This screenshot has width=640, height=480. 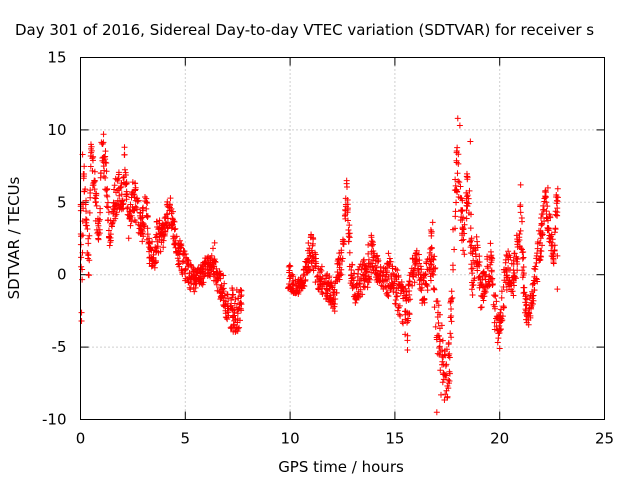 What do you see at coordinates (14, 237) in the screenshot?
I see `y-axis-label: SDTVAR / TECUs` at bounding box center [14, 237].